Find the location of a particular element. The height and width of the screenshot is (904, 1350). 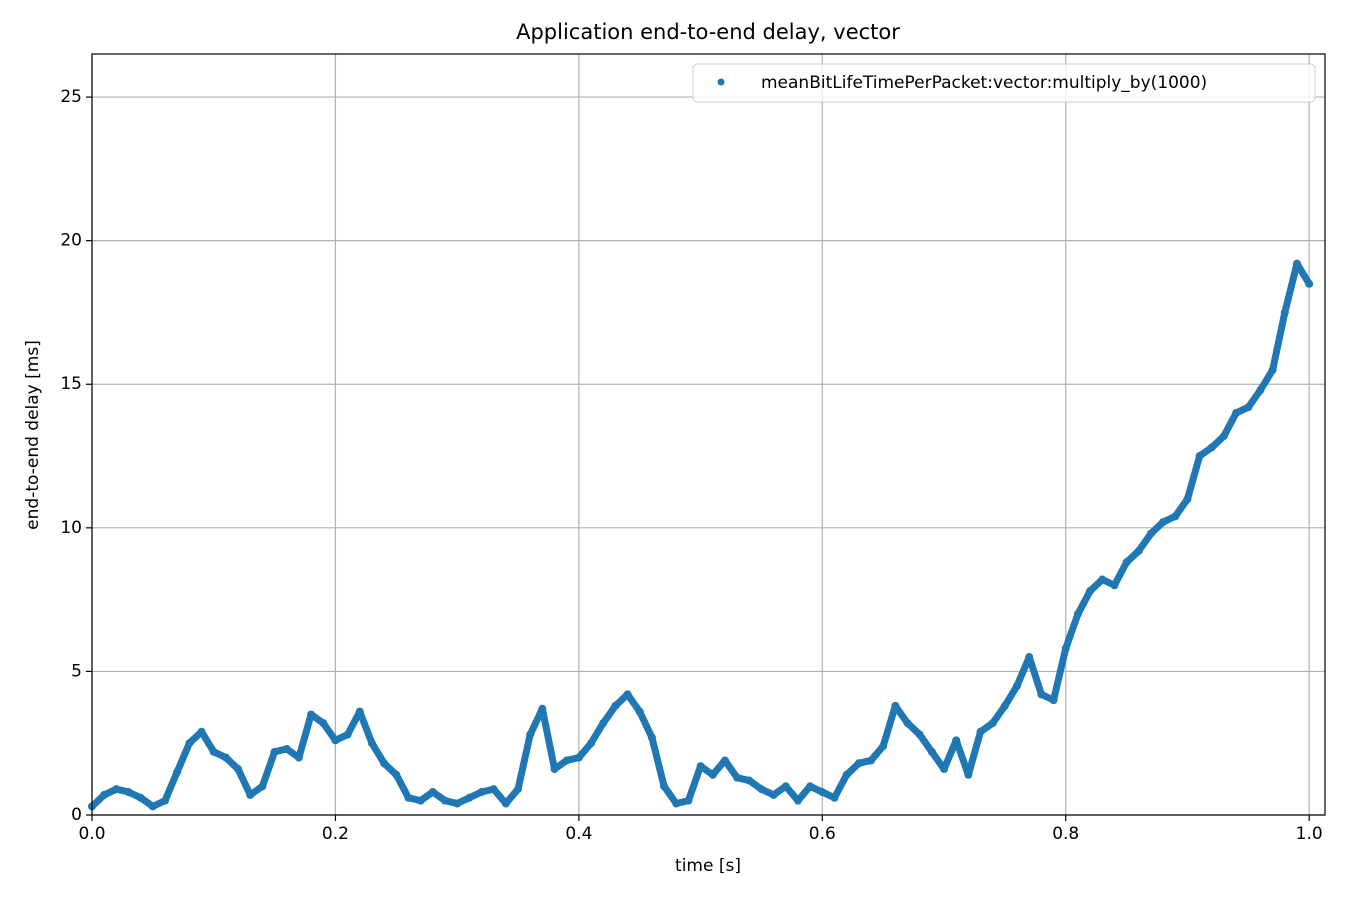

x-tick-label: 0.4 is located at coordinates (578, 834).